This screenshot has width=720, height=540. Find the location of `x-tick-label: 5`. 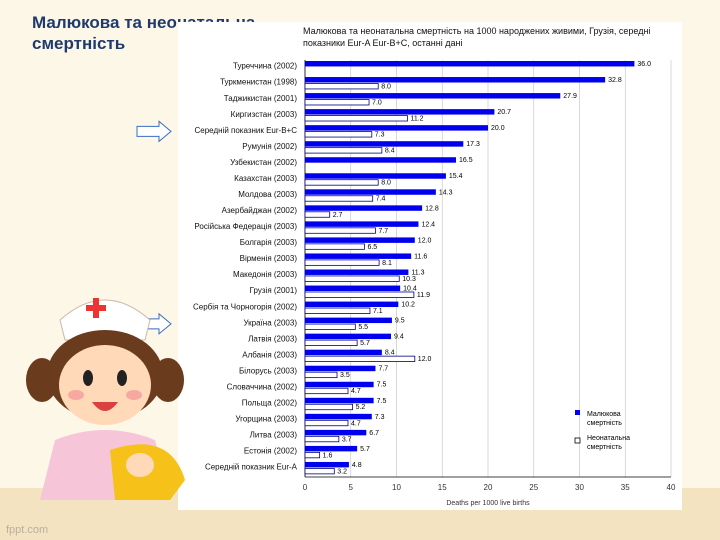

x-tick-label: 5 is located at coordinates (351, 487).